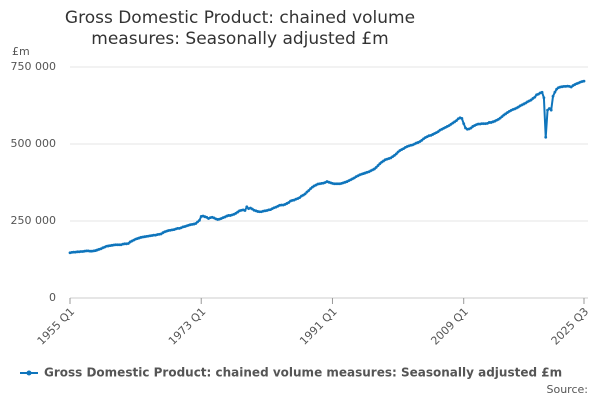 The width and height of the screenshot is (600, 400). I want to click on x-tick-label: 1955 Q1, so click(56, 326).